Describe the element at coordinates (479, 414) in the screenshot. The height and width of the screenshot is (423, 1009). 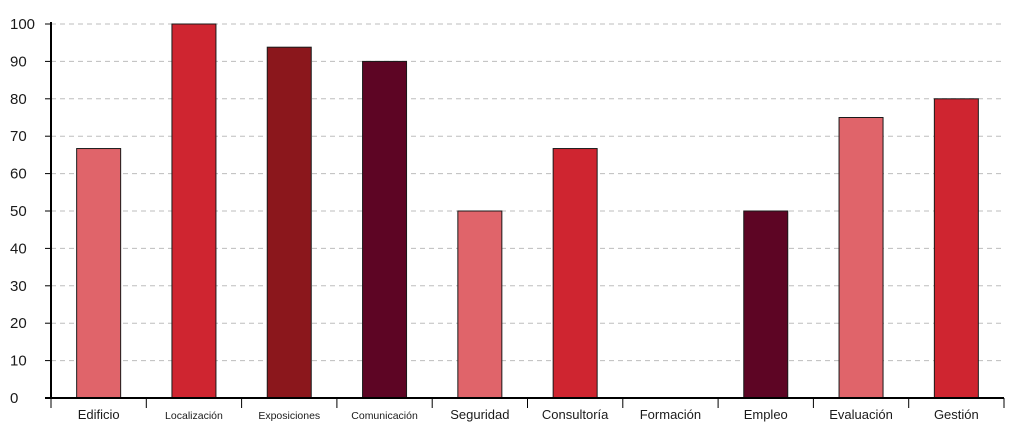
I see `x-tick-label: Seguridad` at that location.